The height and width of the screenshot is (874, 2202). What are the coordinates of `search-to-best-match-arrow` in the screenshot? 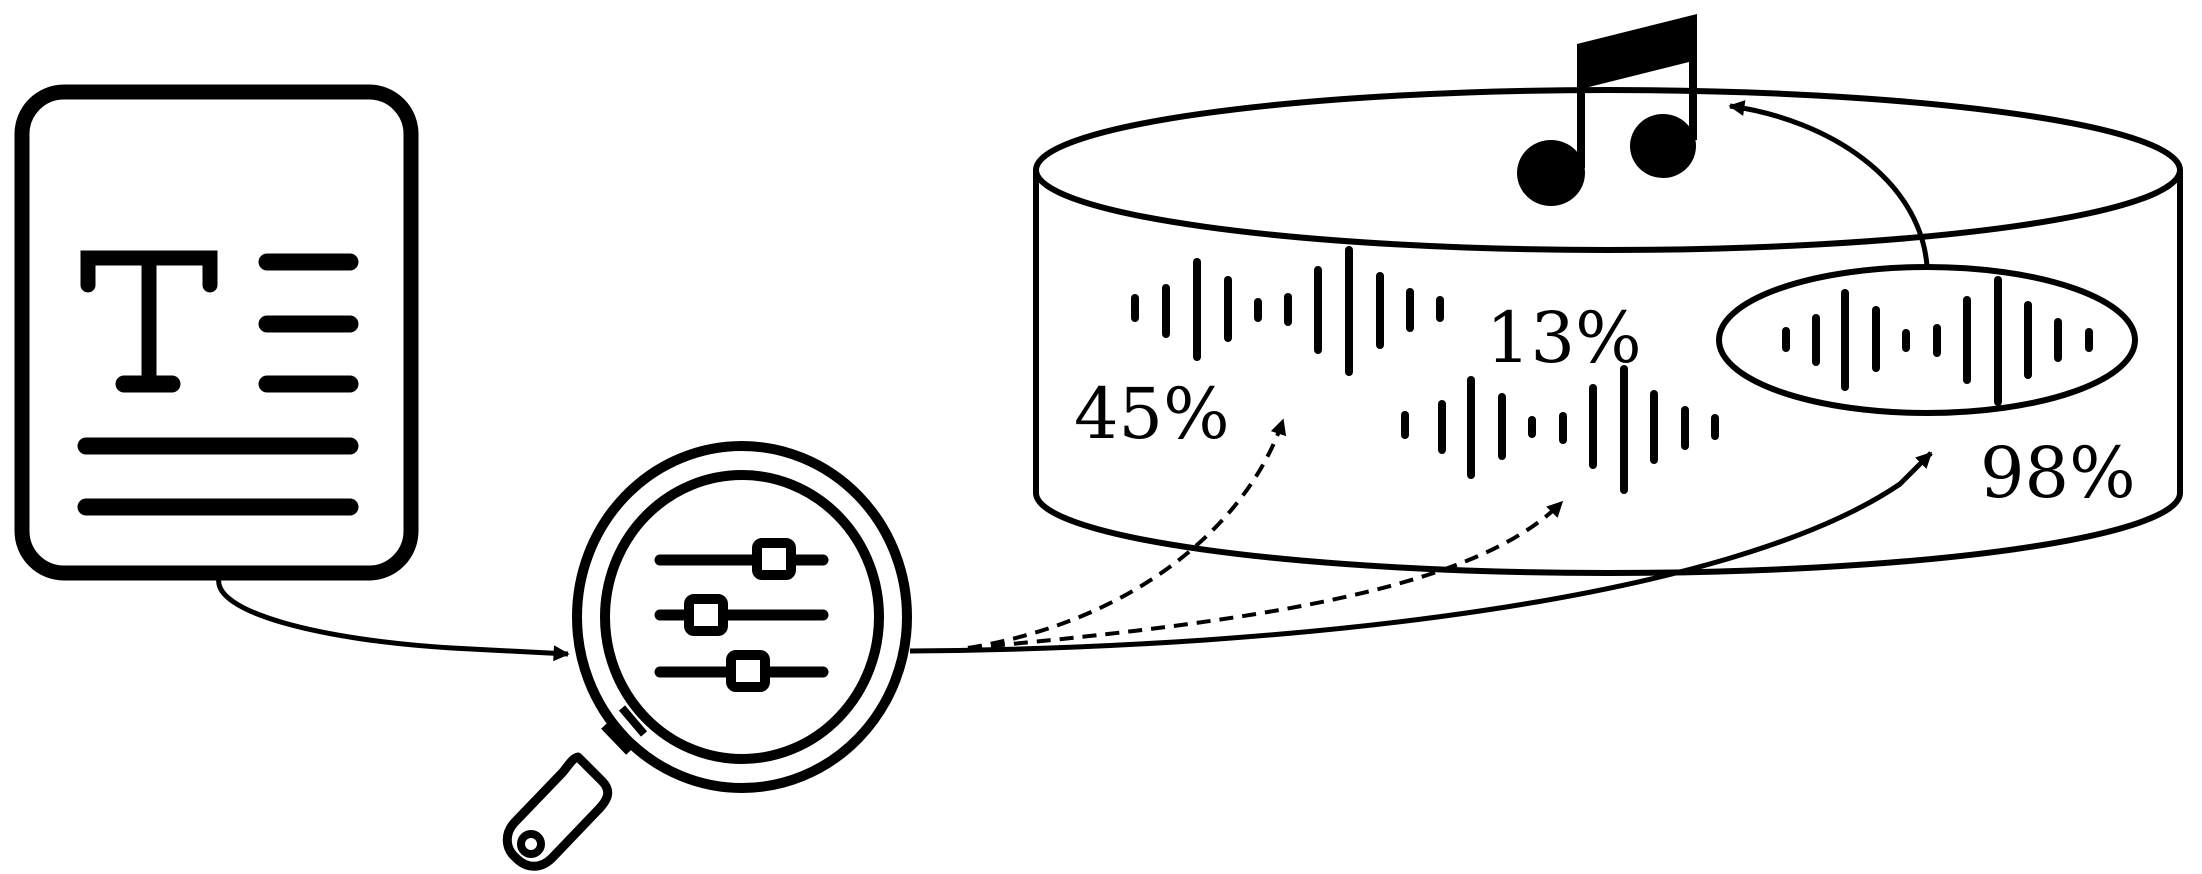 It's located at (1421, 552).